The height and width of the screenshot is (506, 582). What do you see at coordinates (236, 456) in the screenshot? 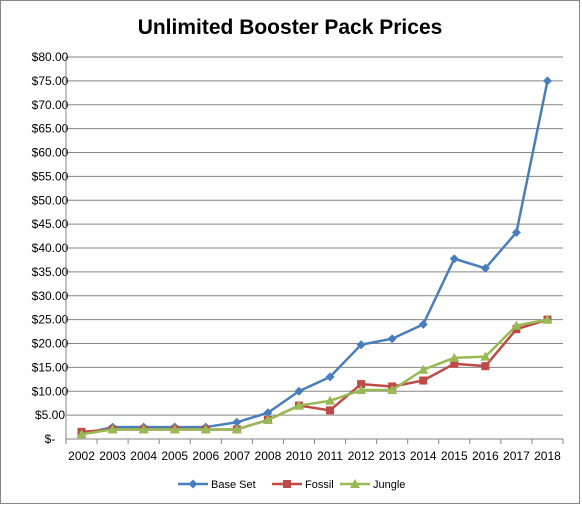
I see `x-tick-label: 2007` at bounding box center [236, 456].